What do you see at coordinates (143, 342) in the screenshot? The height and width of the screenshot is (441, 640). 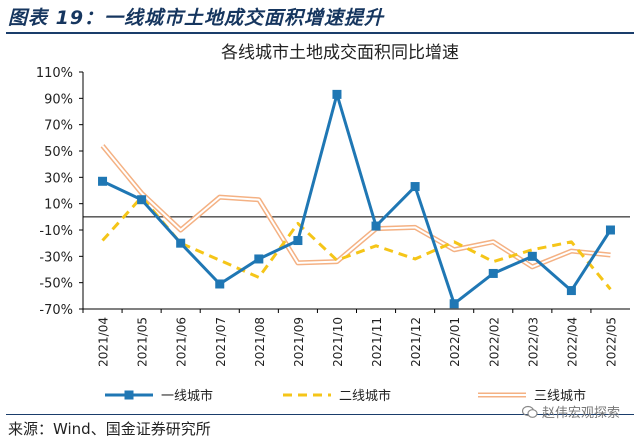 I see `x-tick-label: 2021/05` at bounding box center [143, 342].